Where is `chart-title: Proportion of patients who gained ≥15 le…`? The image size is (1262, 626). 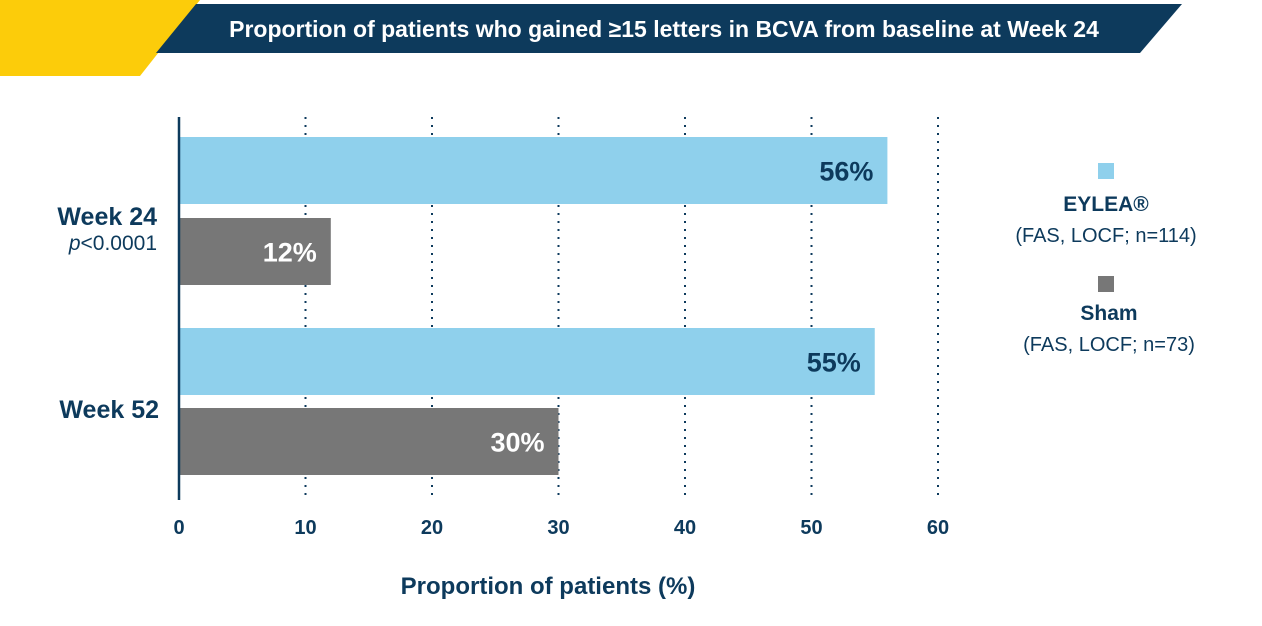
chart-title: Proportion of patients who gained ≥15 le… is located at coordinates (664, 29).